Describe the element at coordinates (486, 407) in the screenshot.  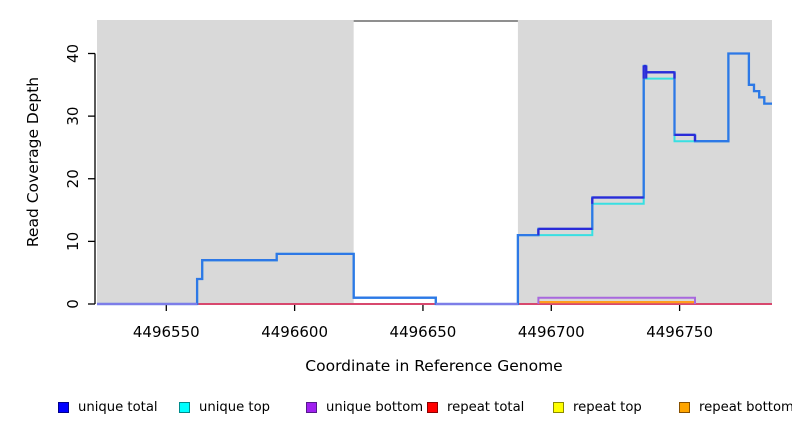
I see `legend-label: repeat total` at that location.